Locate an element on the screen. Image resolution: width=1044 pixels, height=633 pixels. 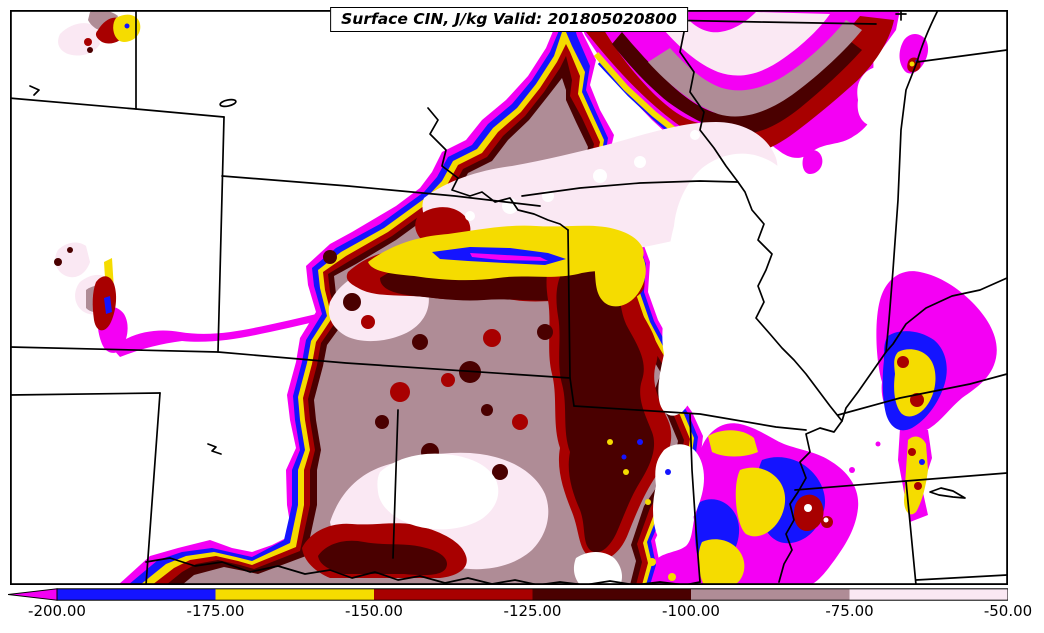
colorbar-extend-arrow is located at coordinates (33, 594).